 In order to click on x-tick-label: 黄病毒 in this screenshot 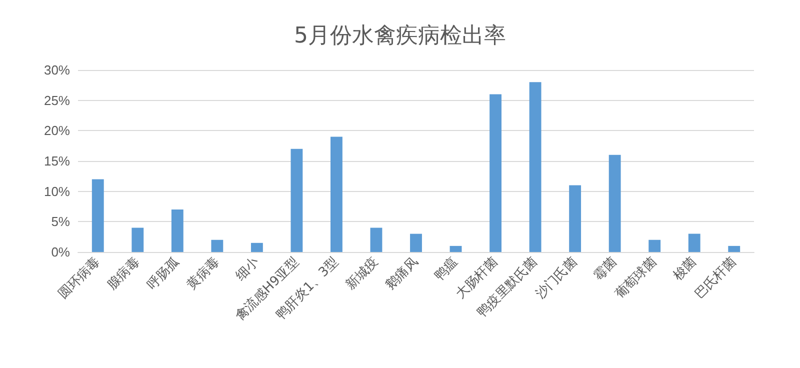, I will do `click(203, 273)`.